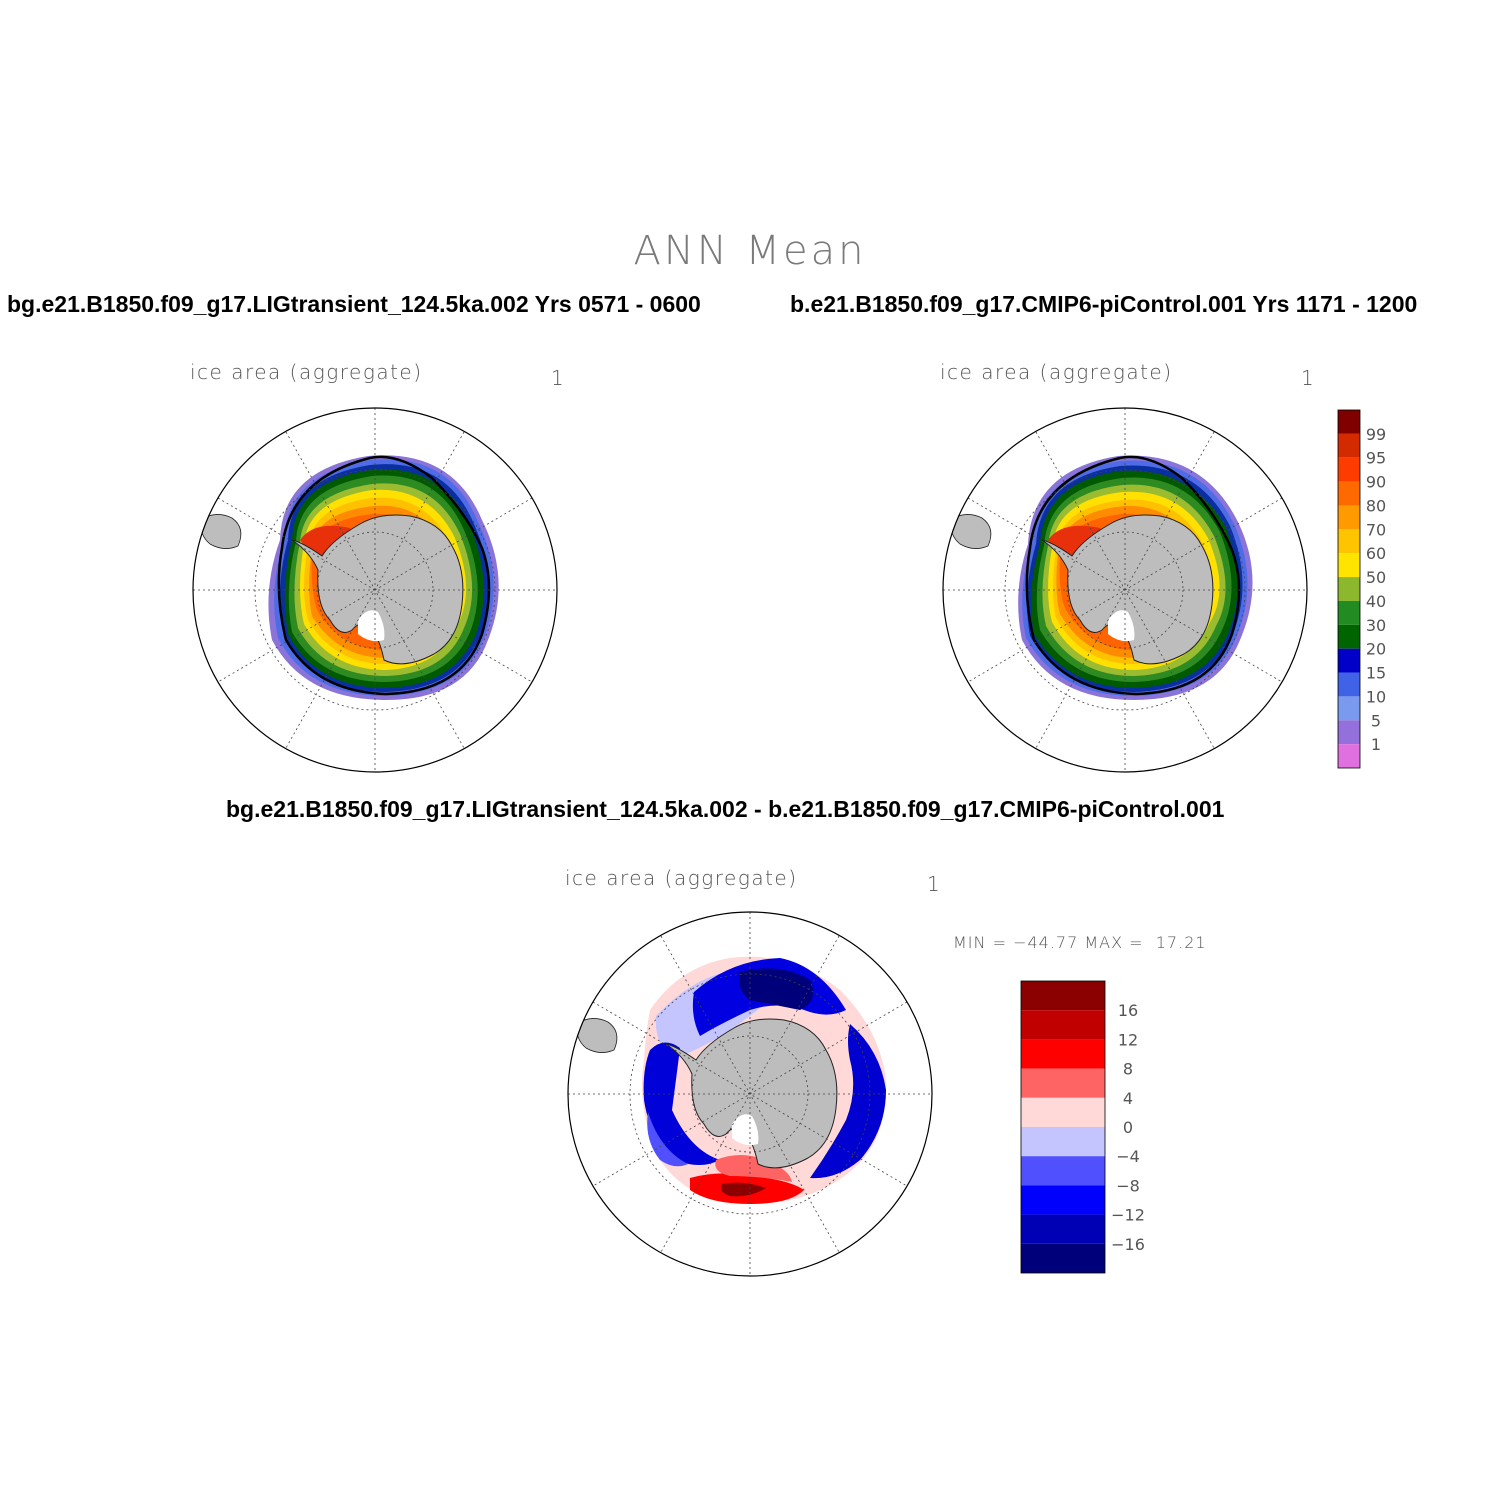 The width and height of the screenshot is (1500, 1500). What do you see at coordinates (1376, 601) in the screenshot?
I see `colorbar-abs-label: 40` at bounding box center [1376, 601].